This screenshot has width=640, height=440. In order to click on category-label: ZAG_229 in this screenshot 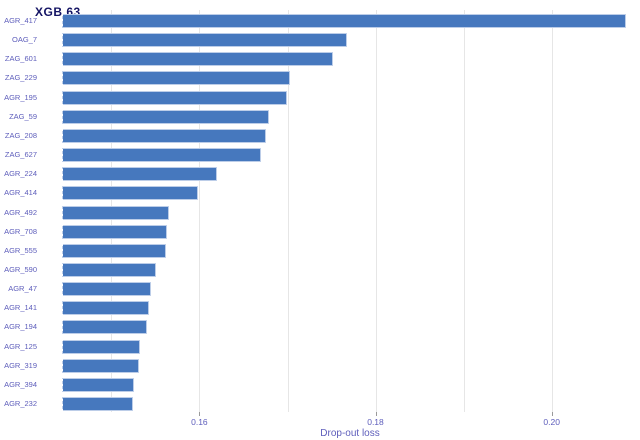, I will do `click(20, 78)`.